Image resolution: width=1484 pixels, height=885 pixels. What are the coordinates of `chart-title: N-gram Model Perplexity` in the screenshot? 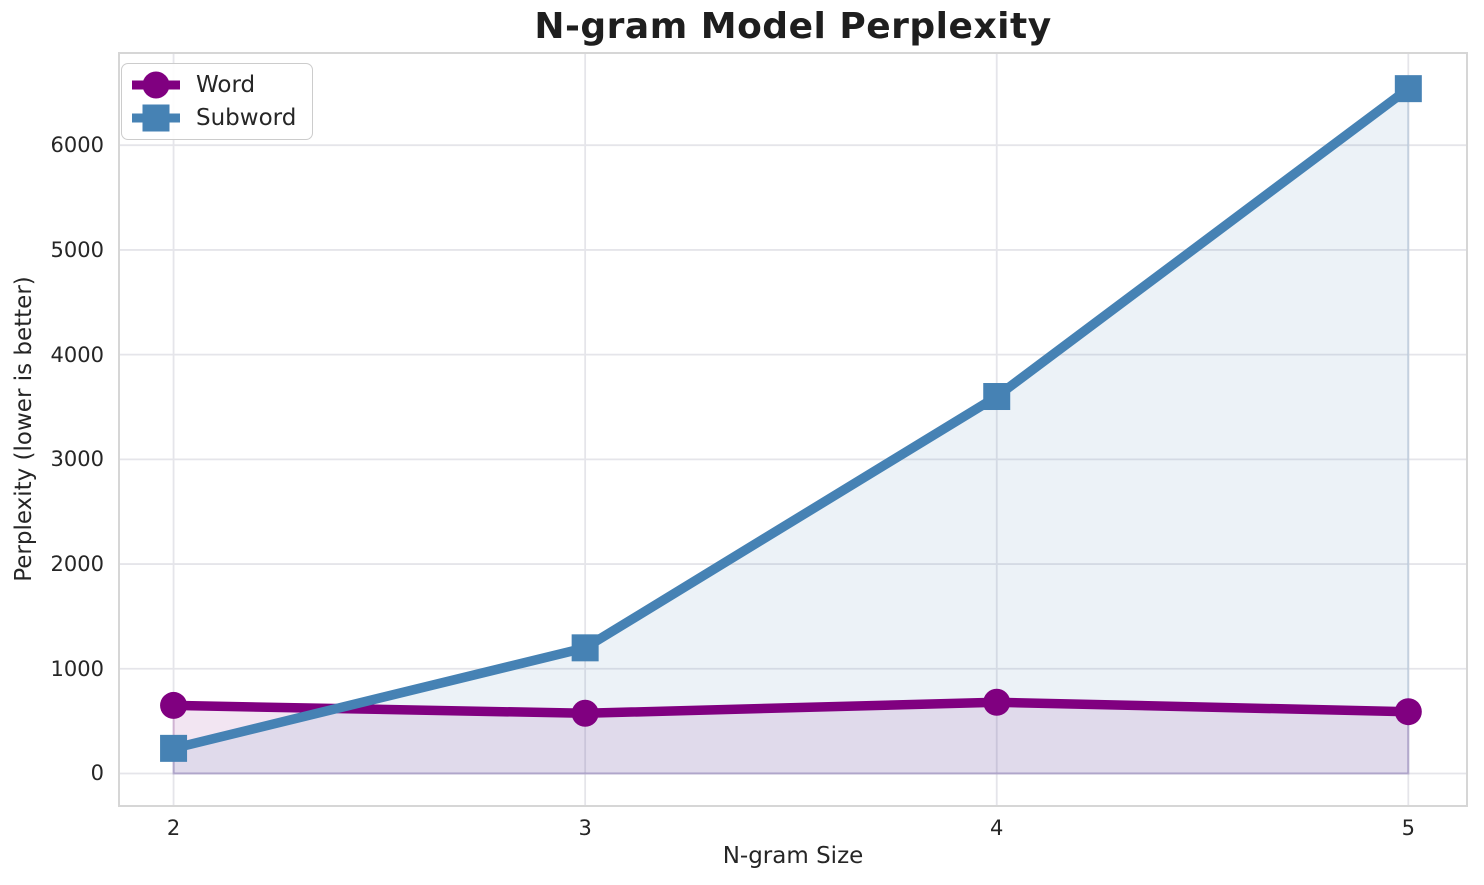 It's located at (793, 26).